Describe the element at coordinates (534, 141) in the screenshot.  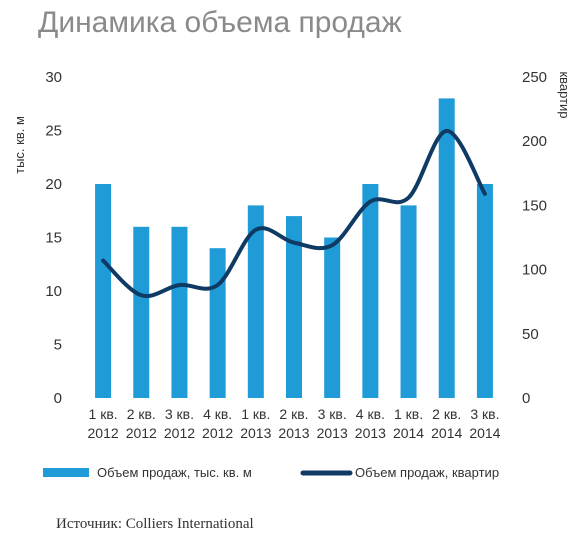
I see `right-tick-label: 200` at that location.